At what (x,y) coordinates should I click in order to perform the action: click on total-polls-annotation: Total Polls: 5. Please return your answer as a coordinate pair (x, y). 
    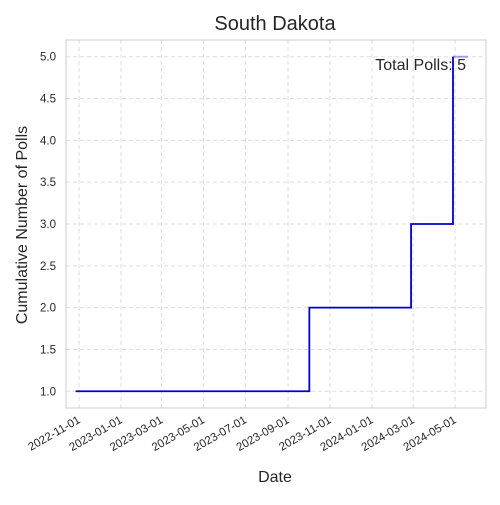
    Looking at the image, I should click on (420, 65).